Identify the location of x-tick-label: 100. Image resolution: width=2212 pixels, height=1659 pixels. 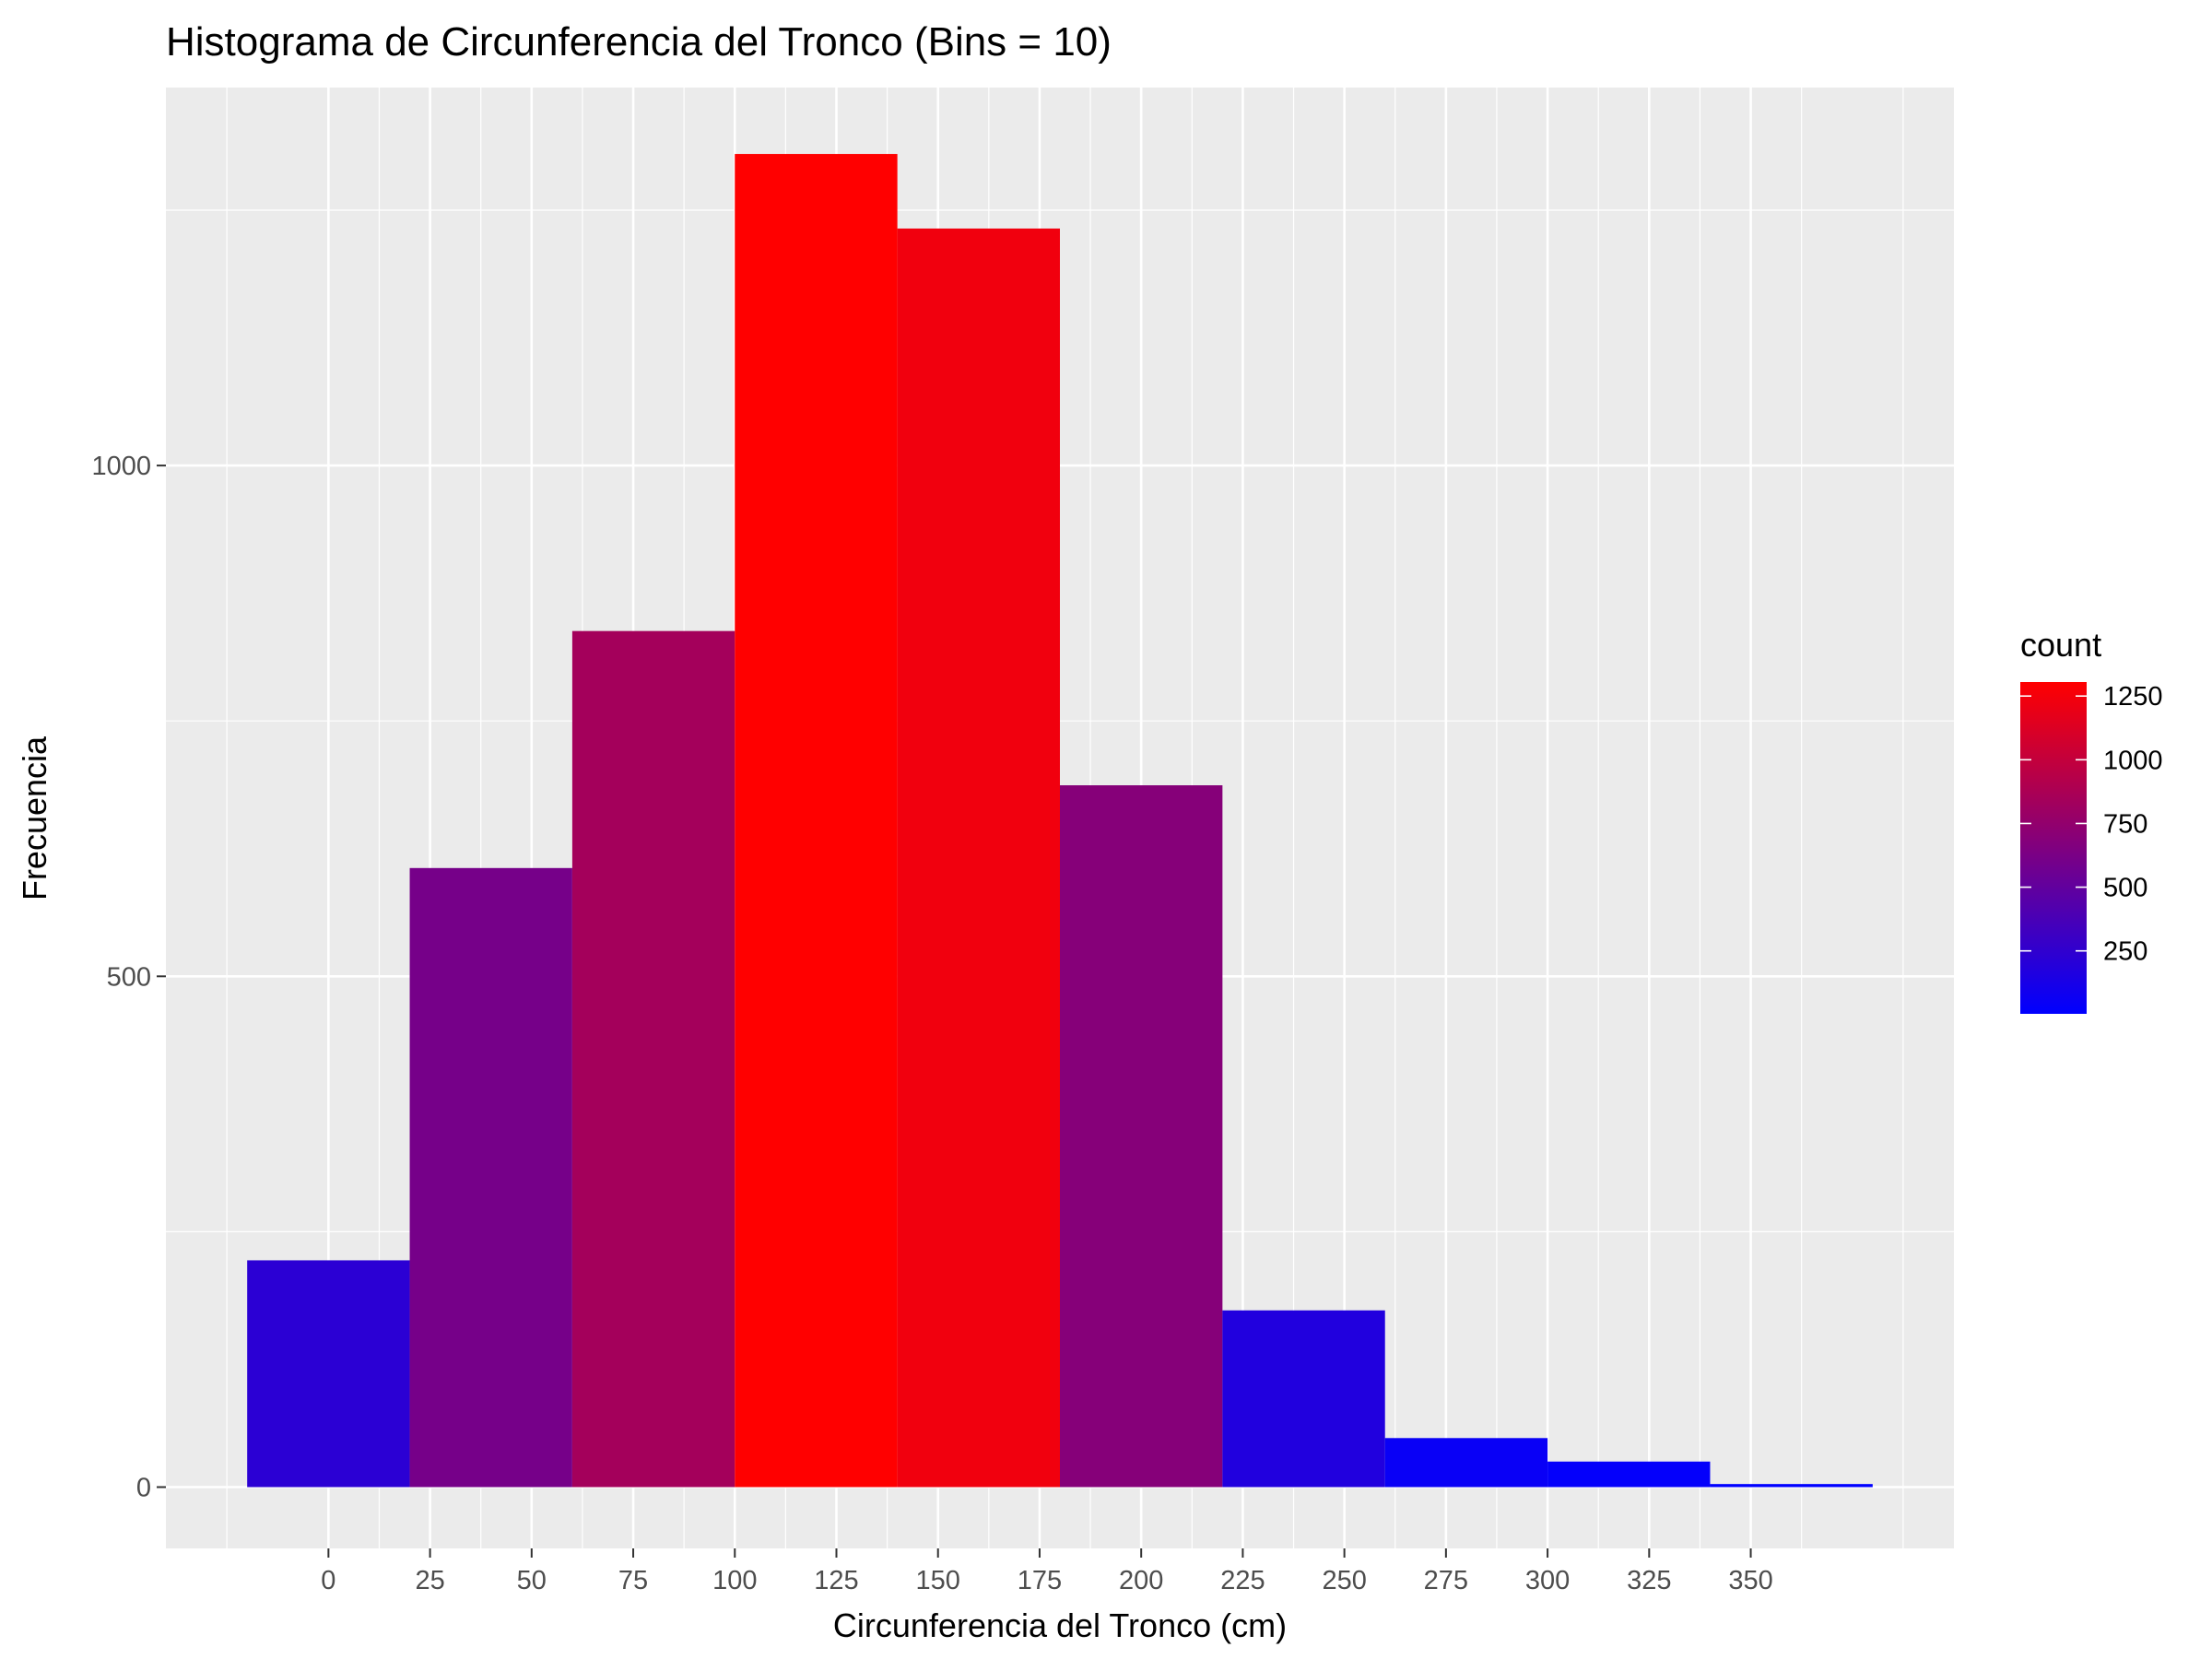
(734, 1580).